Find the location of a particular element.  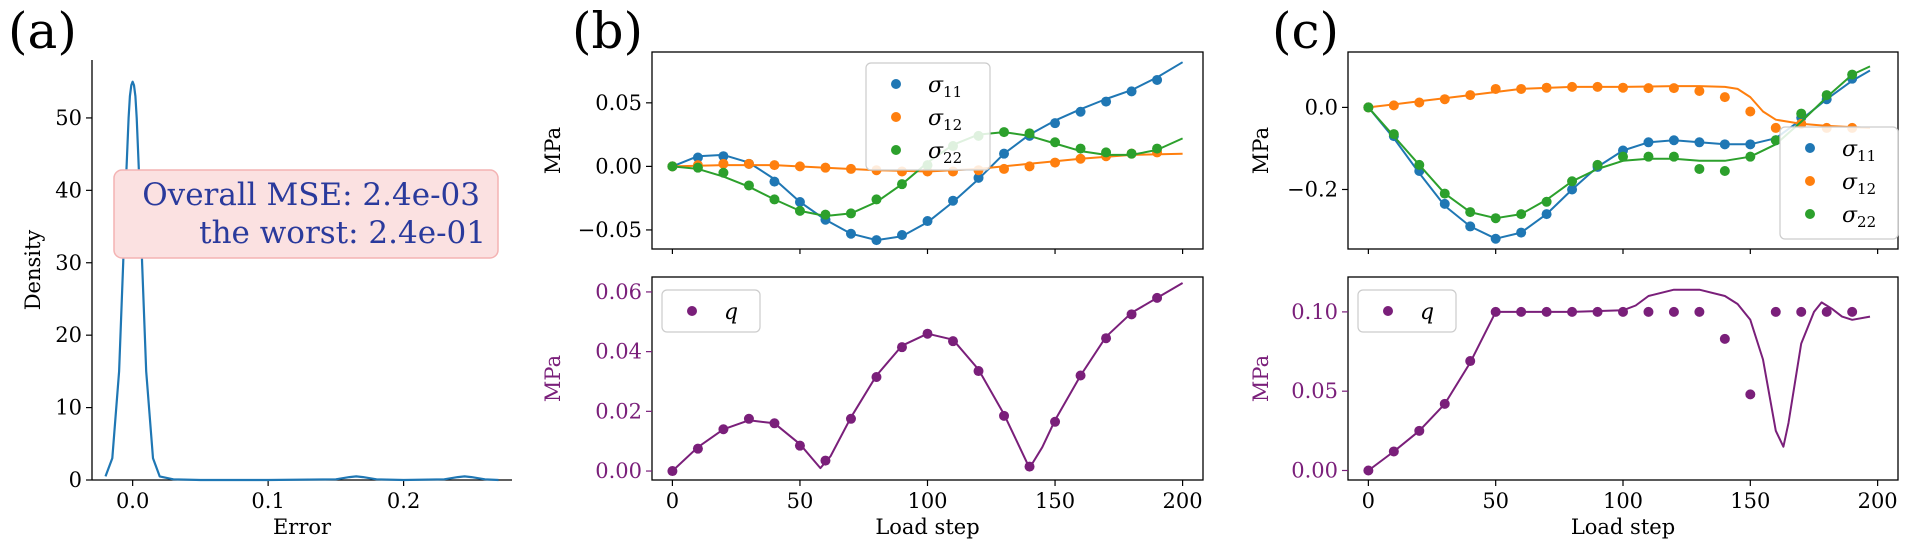

y-tick-label-a: 0 is located at coordinates (75, 480).